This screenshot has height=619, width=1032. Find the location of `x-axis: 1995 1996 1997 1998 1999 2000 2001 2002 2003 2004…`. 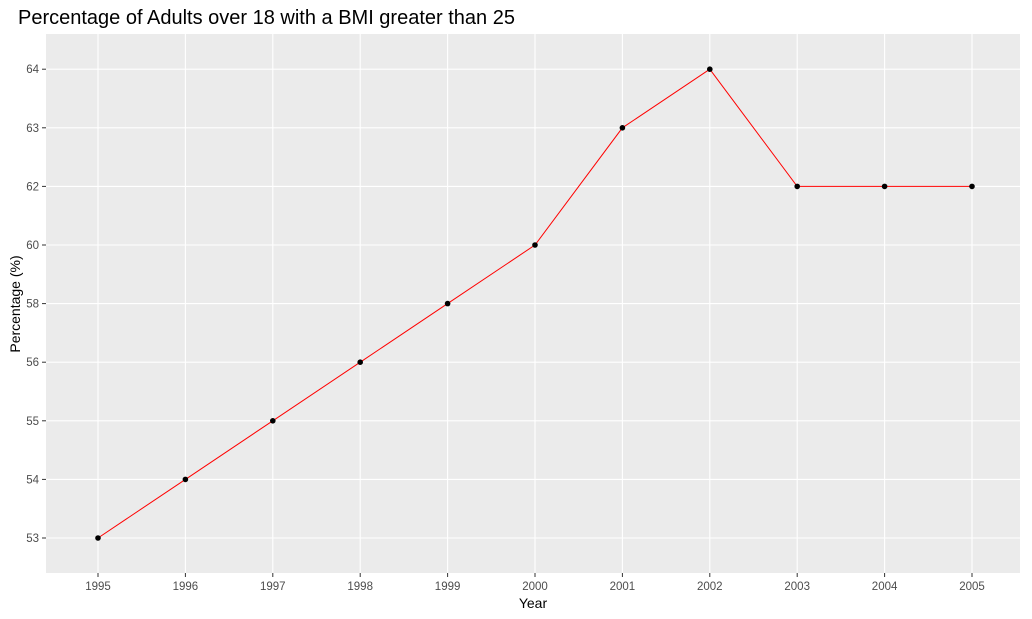

x-axis: 1995 1996 1997 1998 1999 2000 2001 2002 2003 2004… is located at coordinates (535, 583).